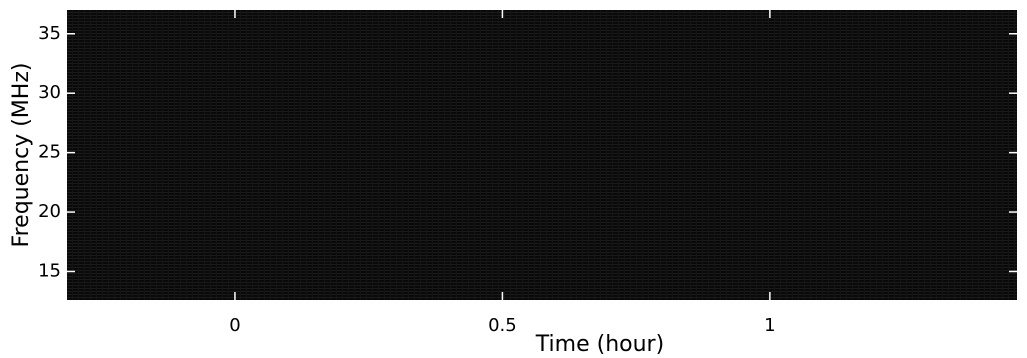 This screenshot has width=1027, height=358. What do you see at coordinates (49, 270) in the screenshot?
I see `y-tick-label: 15` at bounding box center [49, 270].